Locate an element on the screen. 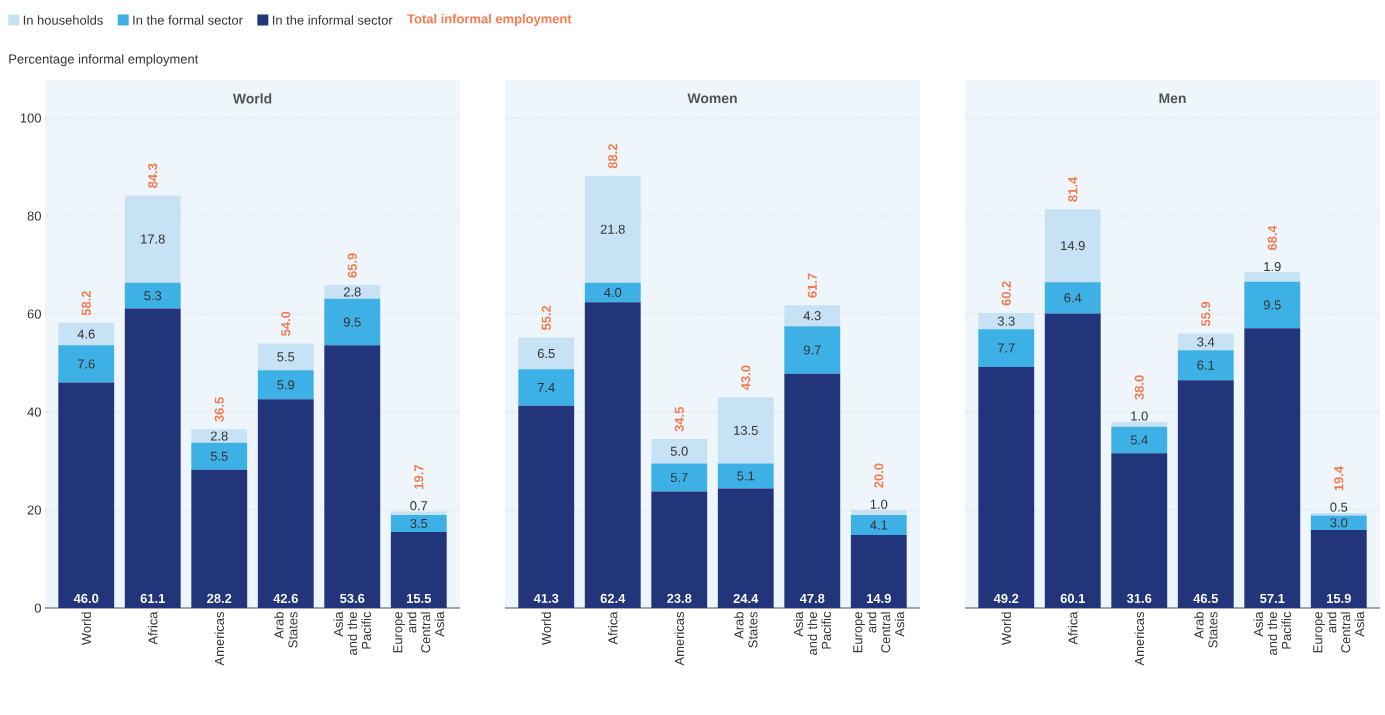 This screenshot has height=715, width=1385. data-label: 4.1 is located at coordinates (879, 525).